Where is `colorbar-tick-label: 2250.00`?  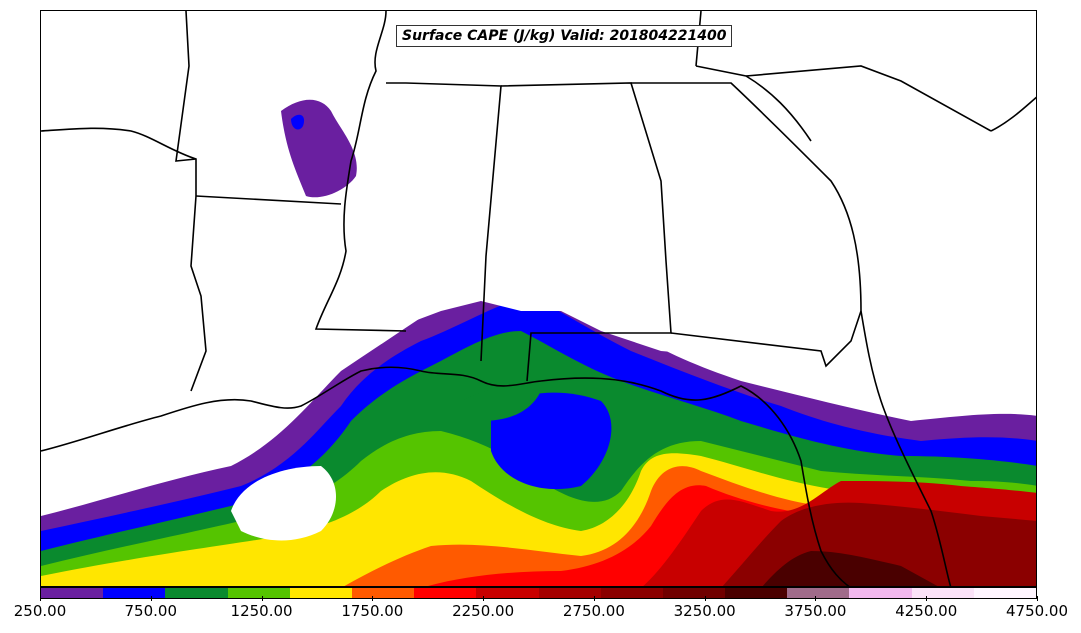
colorbar-tick-label: 2250.00 is located at coordinates (483, 611).